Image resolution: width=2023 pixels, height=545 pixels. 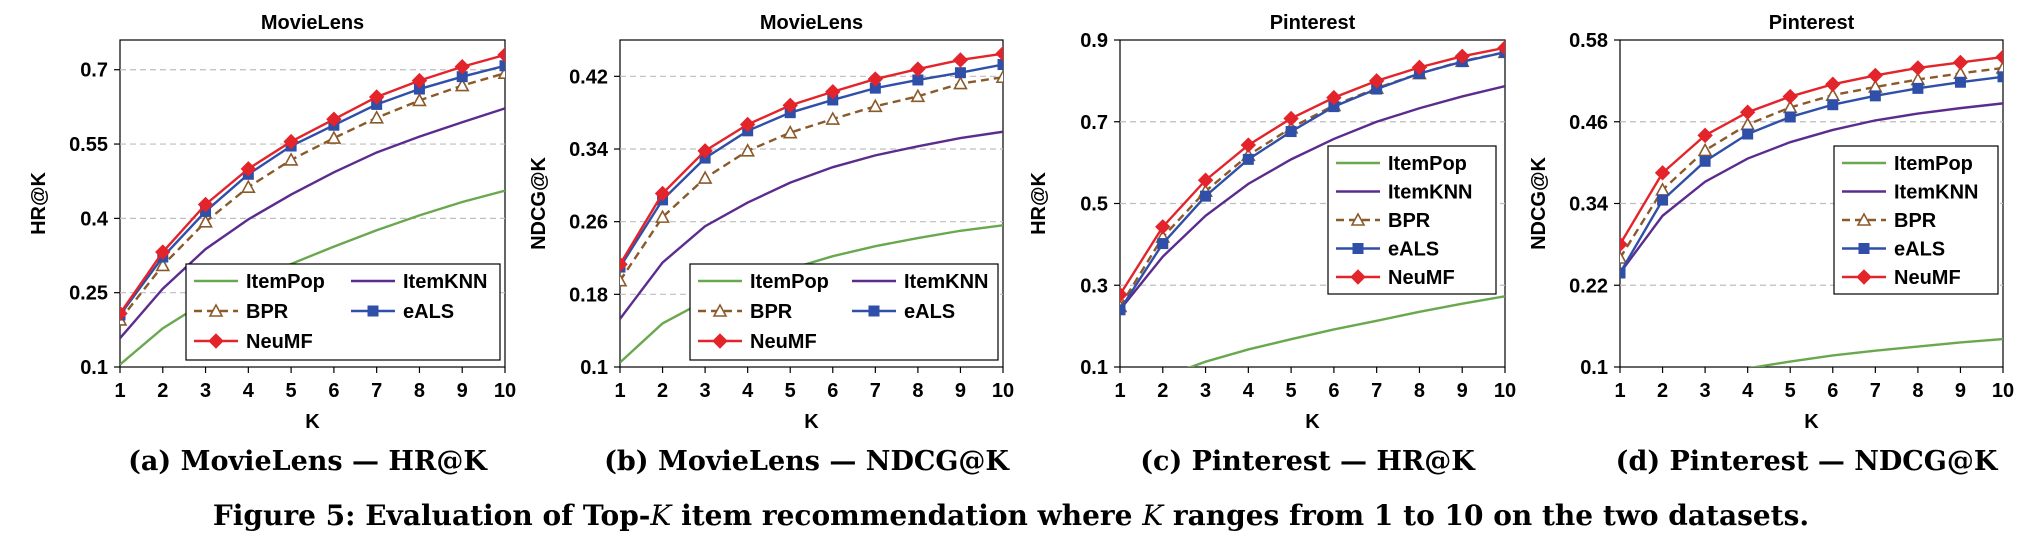 I want to click on legend-marker-neumf, so click(x=1864, y=277).